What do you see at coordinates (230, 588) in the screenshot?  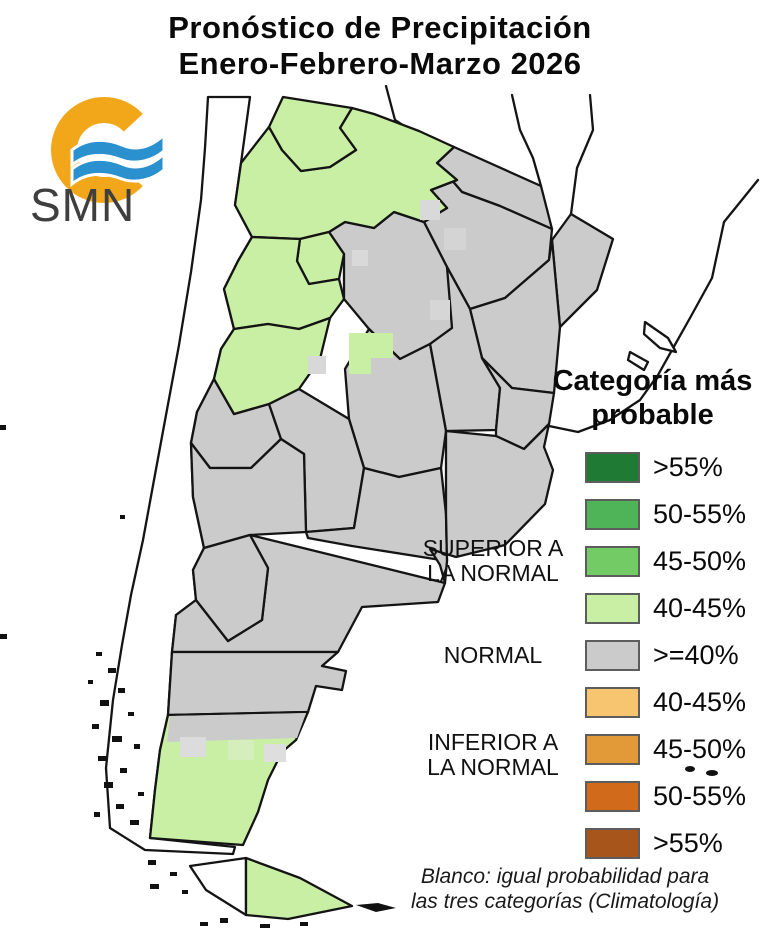 I see `province-neuquen` at bounding box center [230, 588].